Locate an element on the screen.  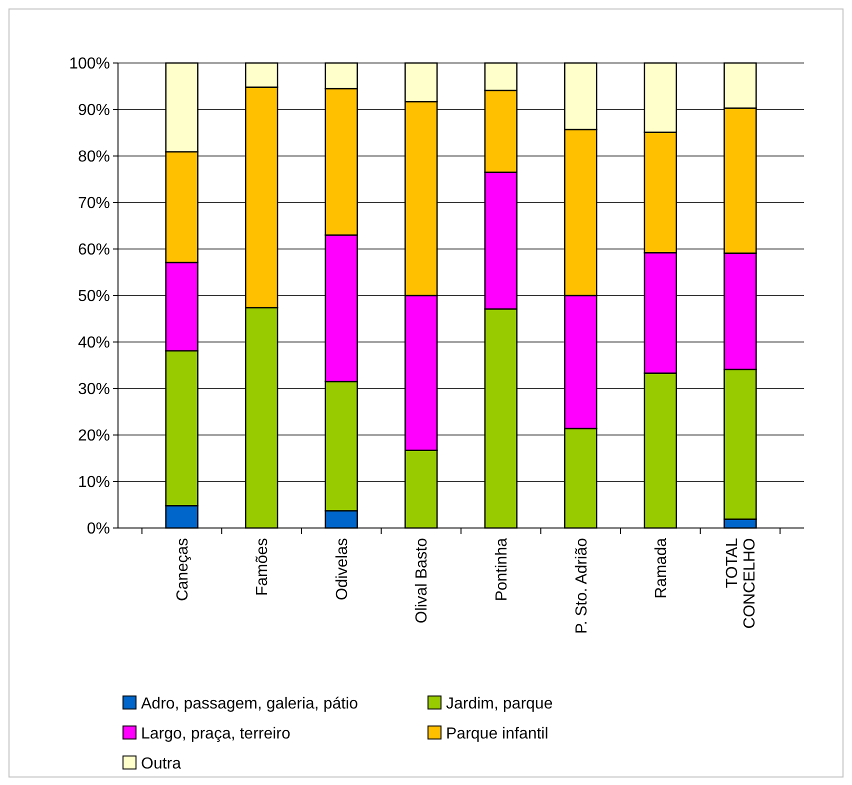
x-tick-label: P. Sto. Adrião is located at coordinates (581, 586).